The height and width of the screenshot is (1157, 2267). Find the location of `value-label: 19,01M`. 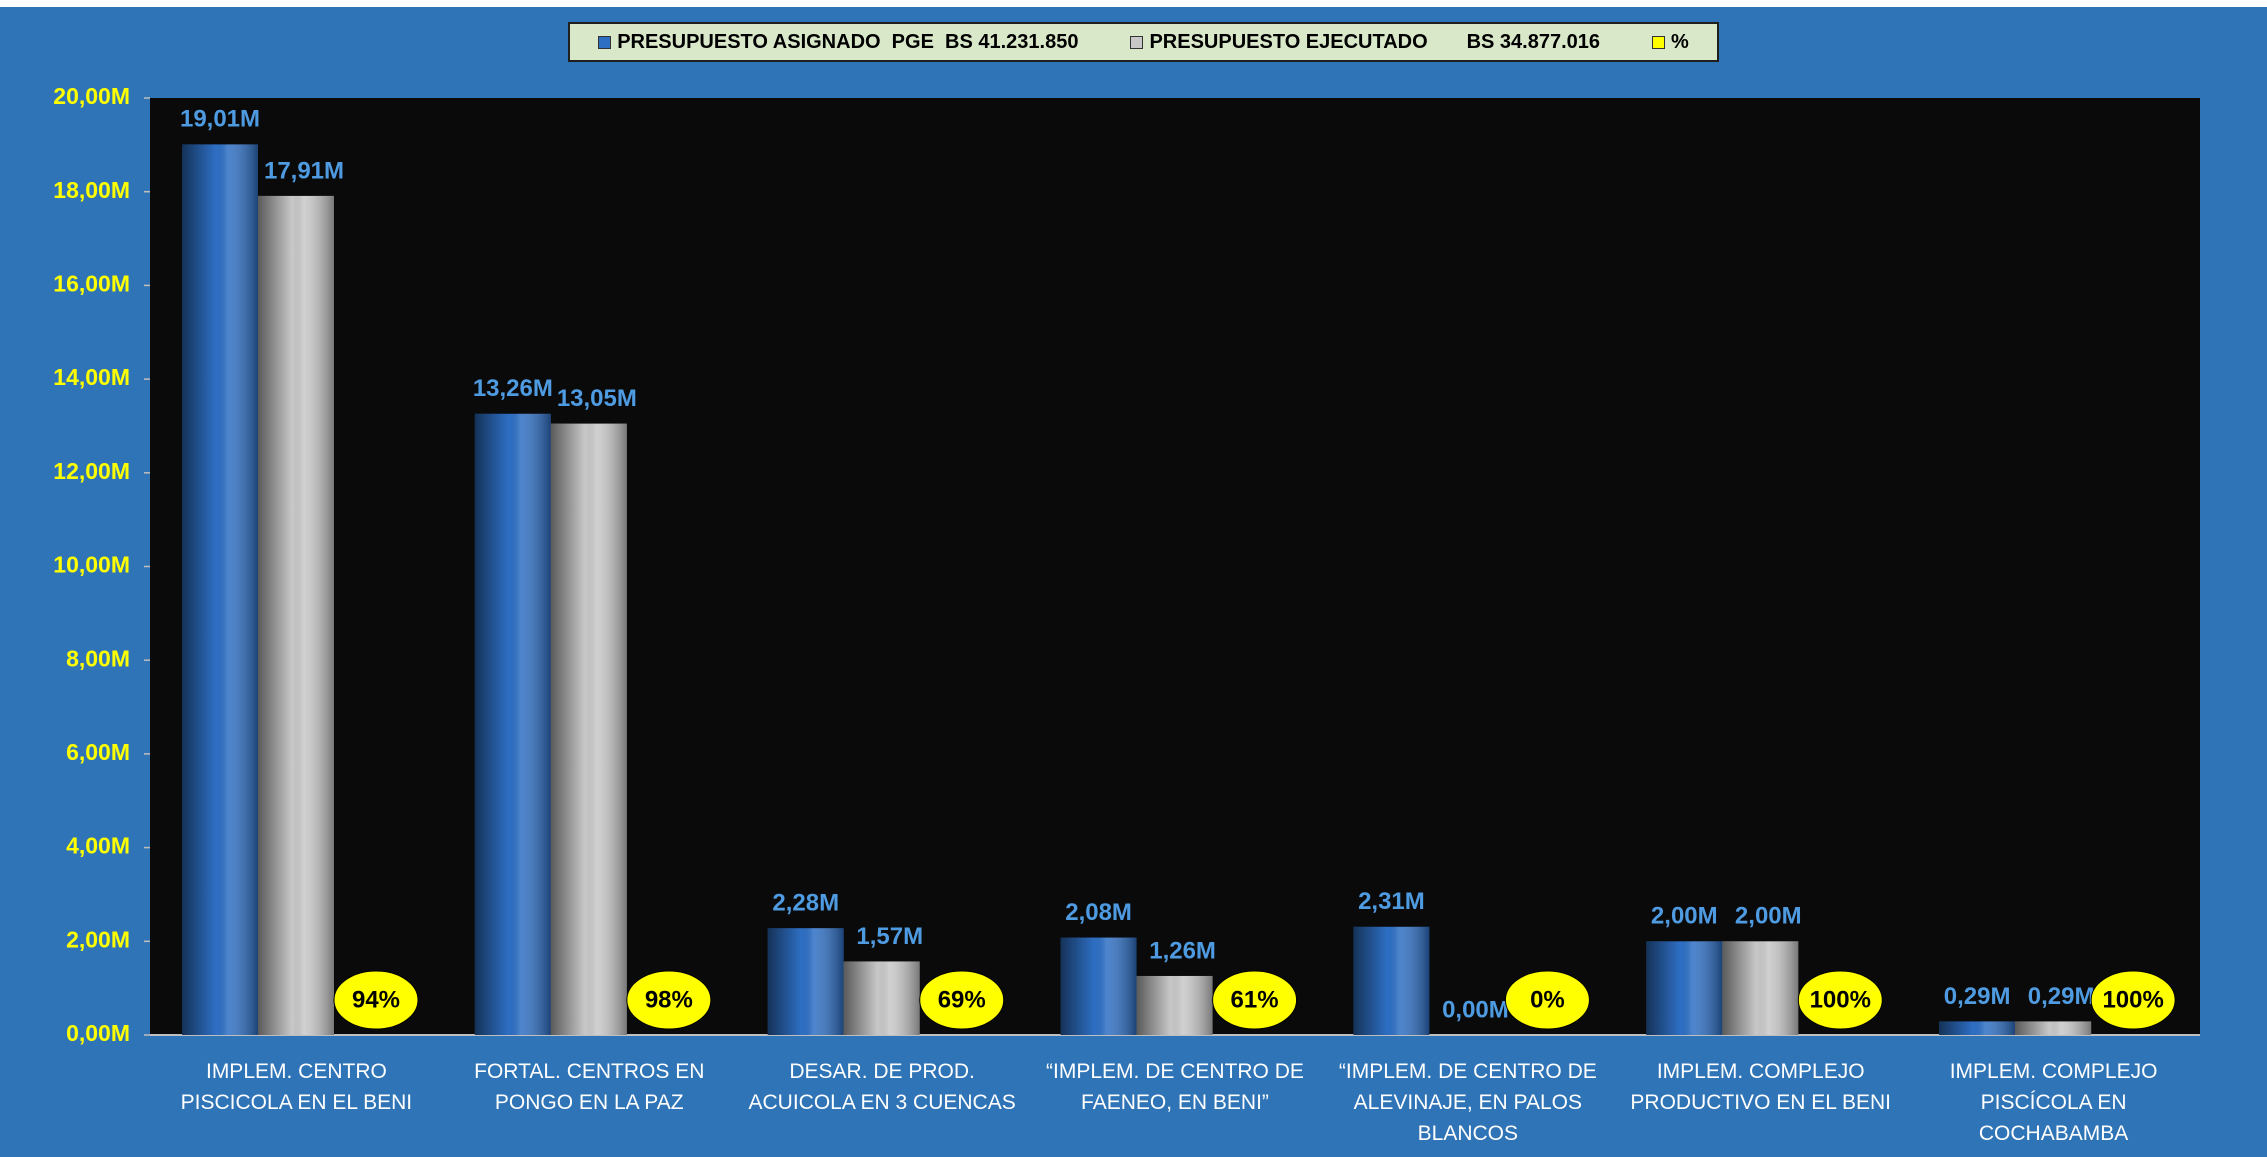

value-label: 19,01M is located at coordinates (220, 119).